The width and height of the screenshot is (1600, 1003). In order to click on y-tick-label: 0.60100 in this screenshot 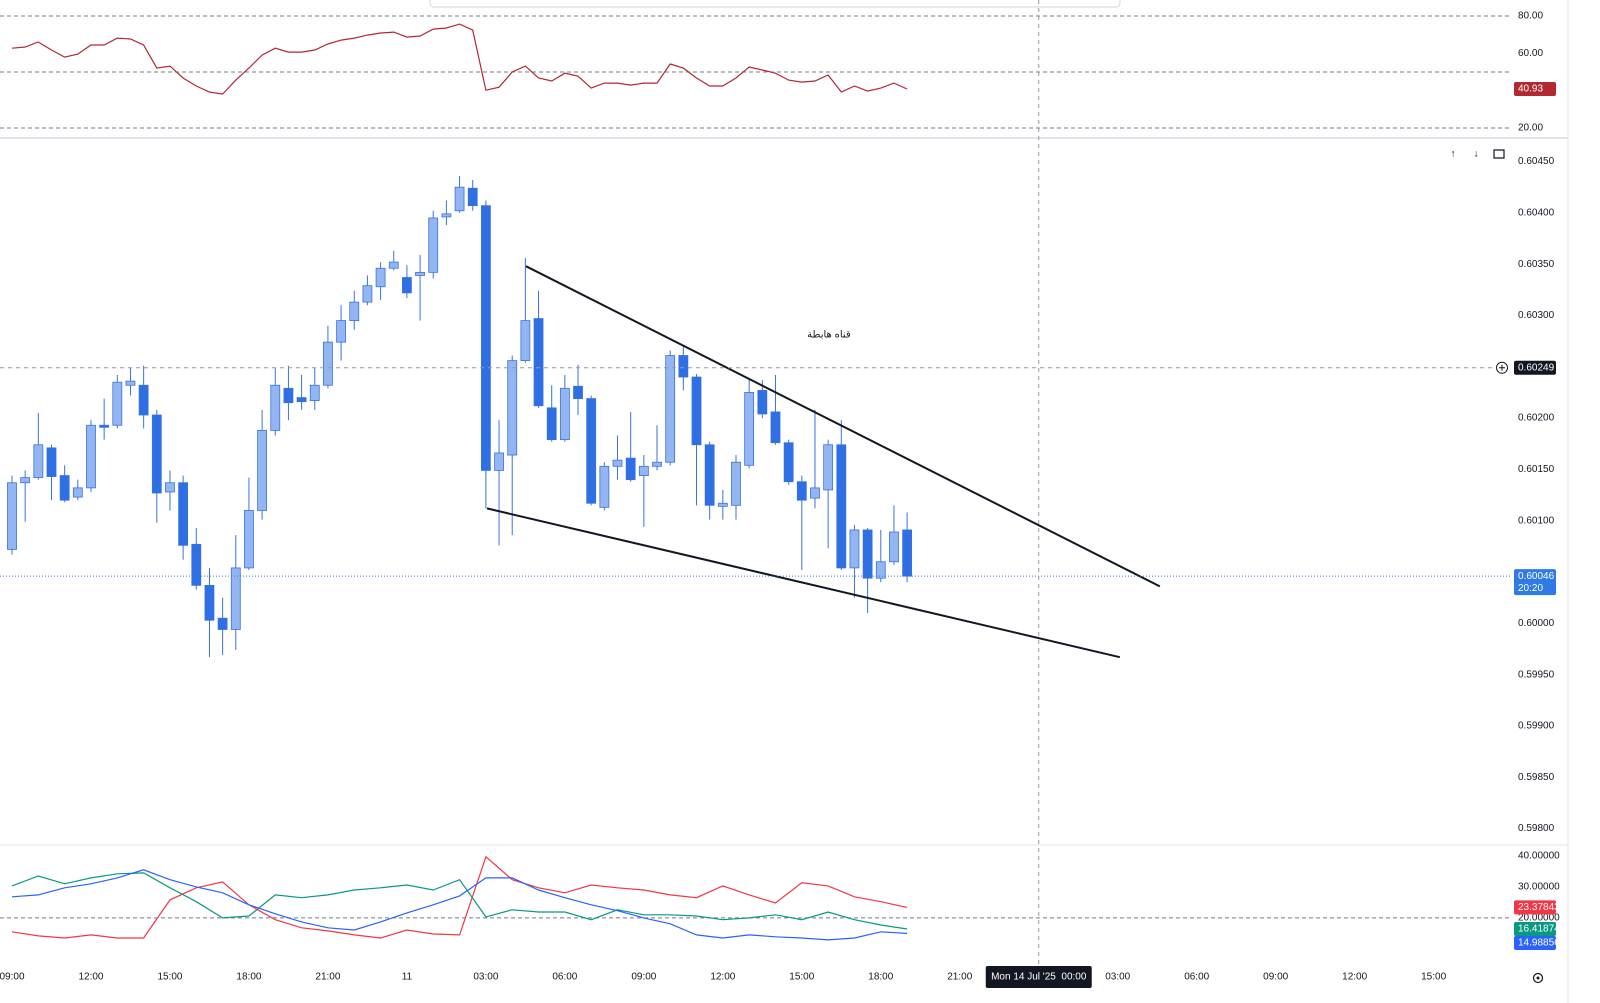, I will do `click(1536, 520)`.